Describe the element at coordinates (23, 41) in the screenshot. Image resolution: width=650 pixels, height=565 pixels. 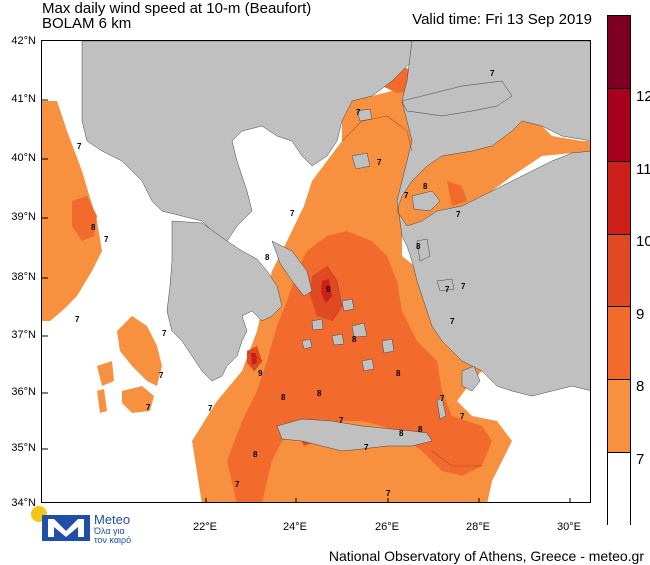
I see `lat-label-42: 42°N` at that location.